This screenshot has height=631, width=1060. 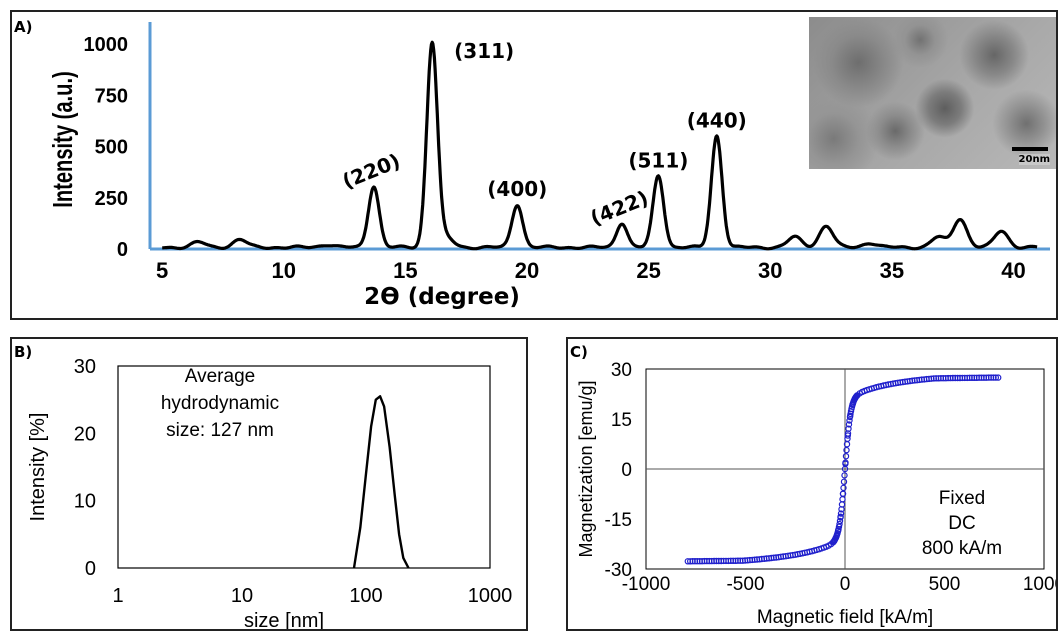 I want to click on x-tick-label: 5, so click(x=162, y=270).